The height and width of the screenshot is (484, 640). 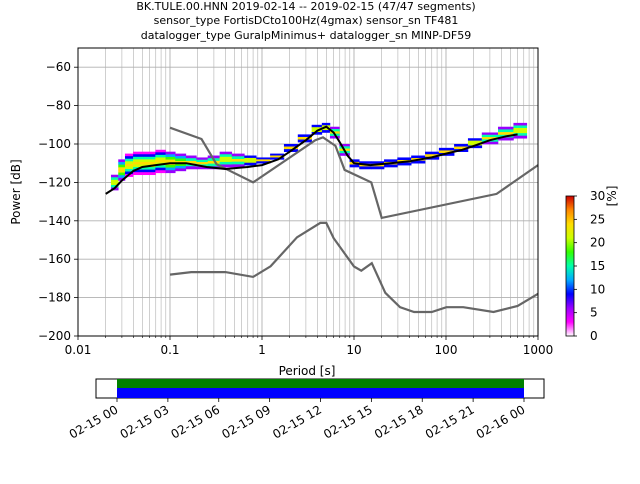 I want to click on y-axis-label: Power [dB], so click(x=16, y=191).